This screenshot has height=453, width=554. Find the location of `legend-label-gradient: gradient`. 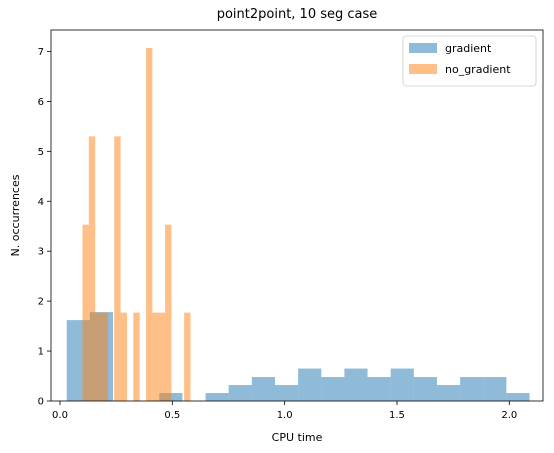

legend-label-gradient: gradient is located at coordinates (468, 48).